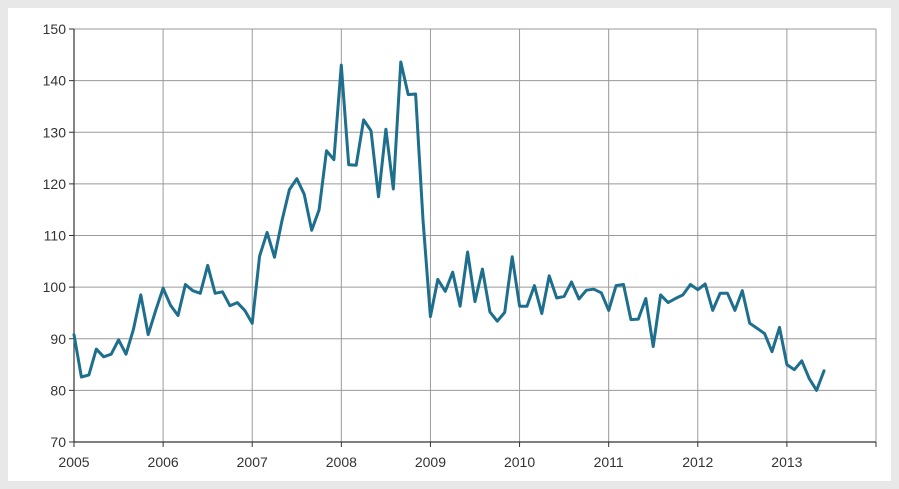 The width and height of the screenshot is (899, 489). I want to click on y-tick-label: 120, so click(55, 184).